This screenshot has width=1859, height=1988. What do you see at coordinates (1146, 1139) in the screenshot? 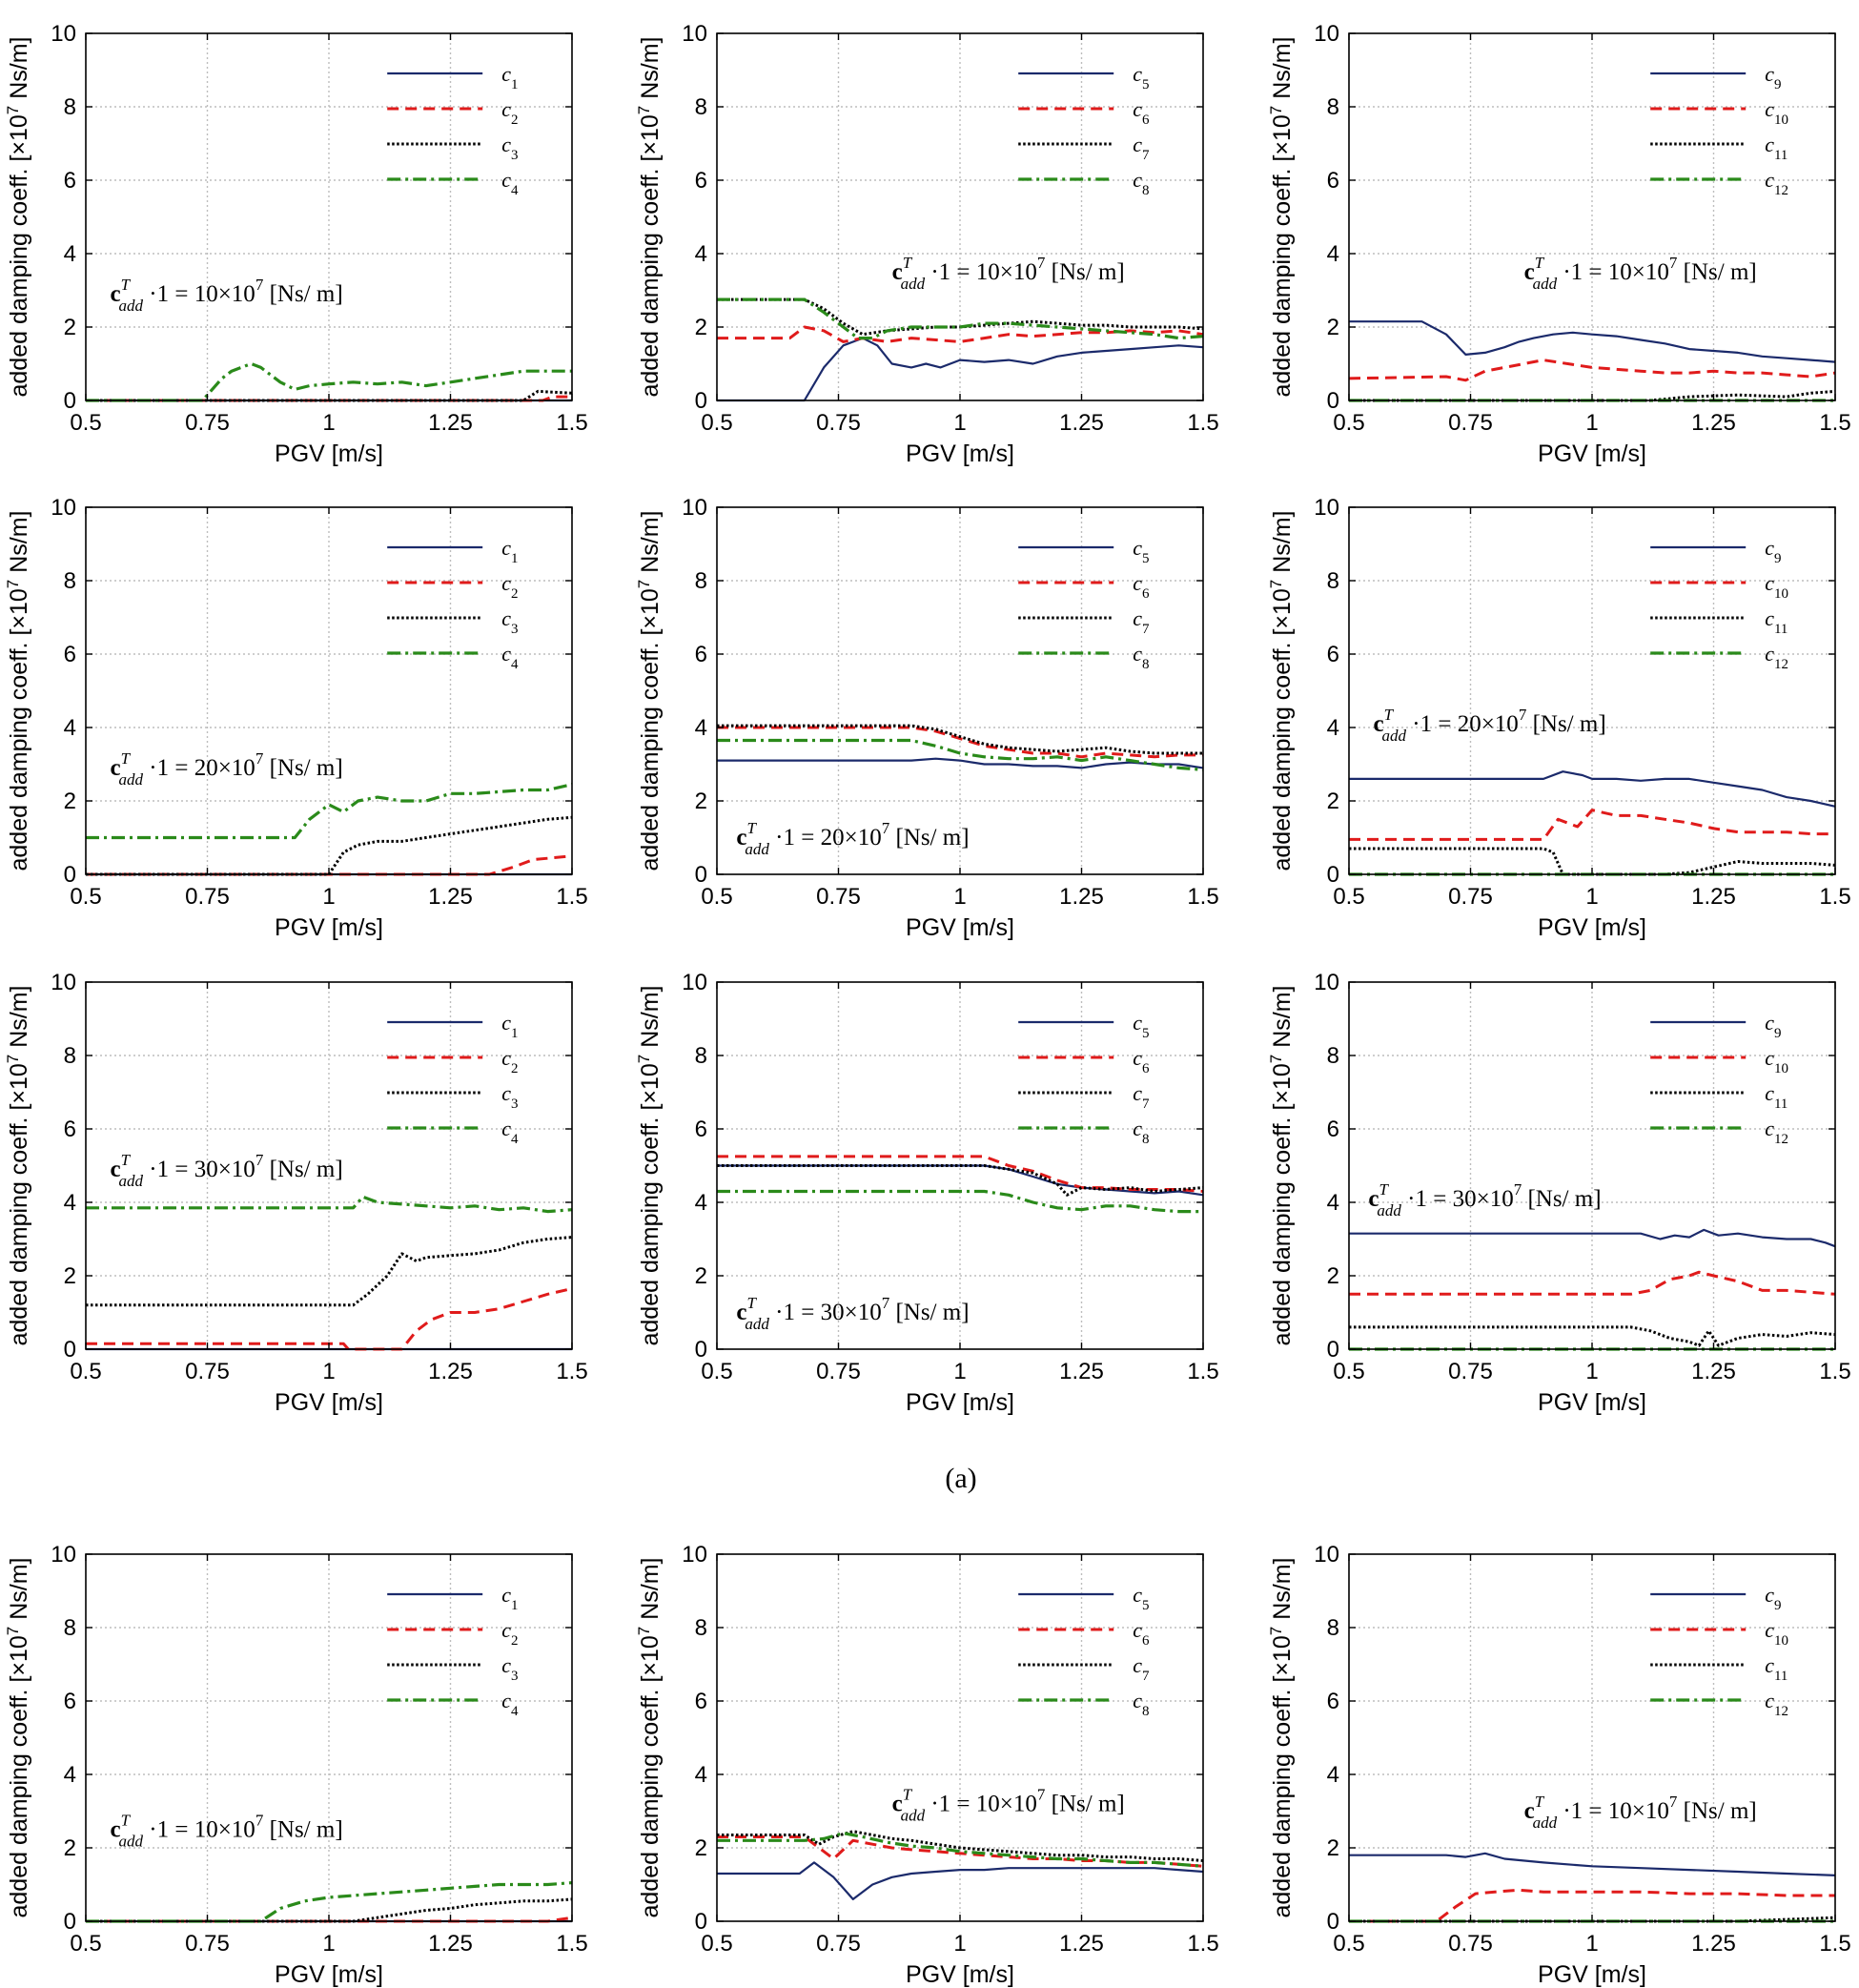
I see `legend-subscript: 8` at bounding box center [1146, 1139].